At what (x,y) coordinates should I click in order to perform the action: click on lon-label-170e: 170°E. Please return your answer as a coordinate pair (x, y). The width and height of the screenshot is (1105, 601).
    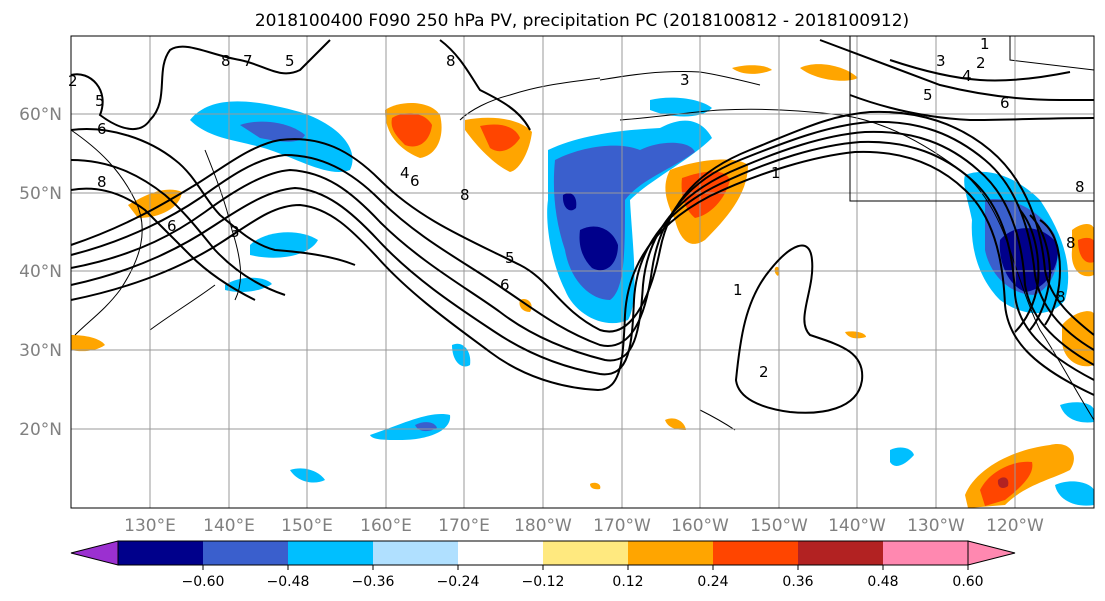
    Looking at the image, I should click on (464, 526).